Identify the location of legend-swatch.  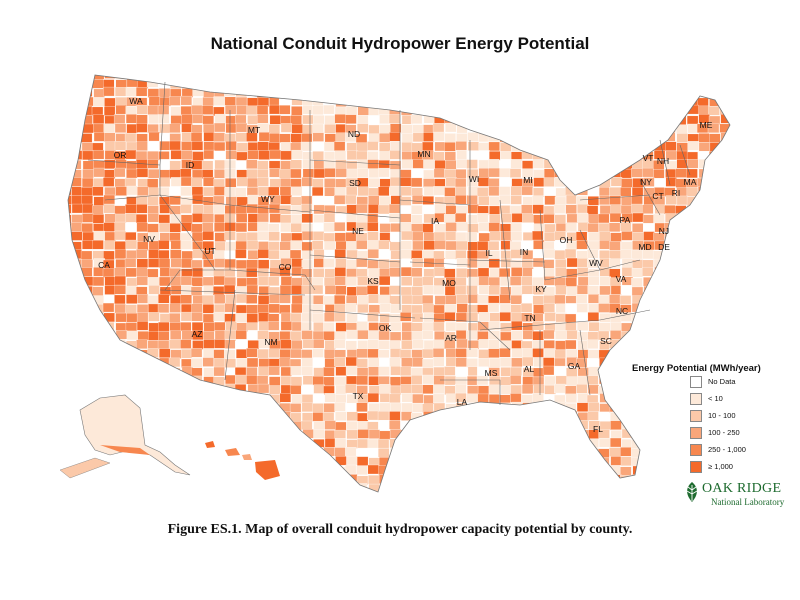
(696, 467).